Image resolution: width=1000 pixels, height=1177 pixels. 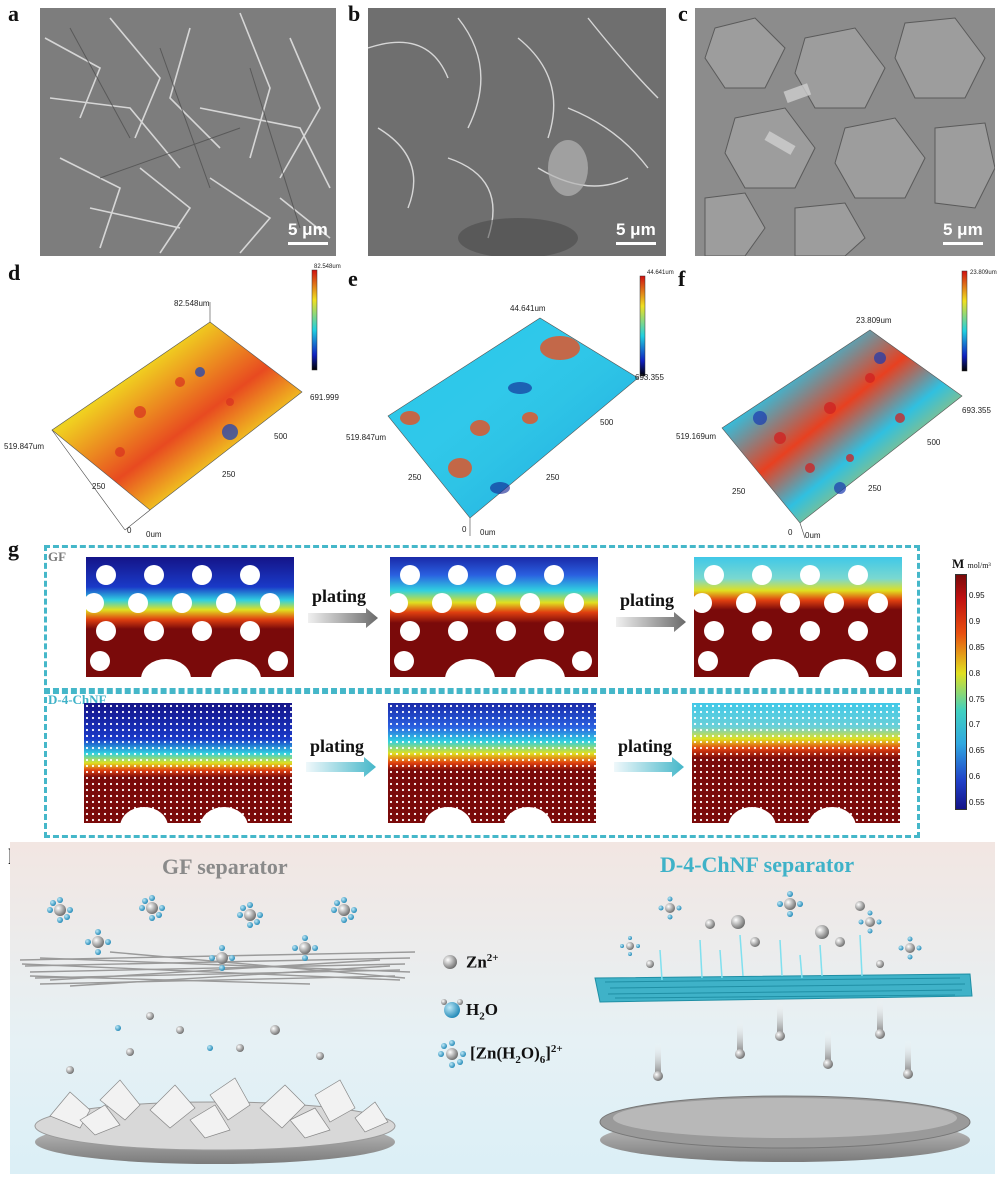 What do you see at coordinates (516, 405) in the screenshot?
I see `topography-e` at bounding box center [516, 405].